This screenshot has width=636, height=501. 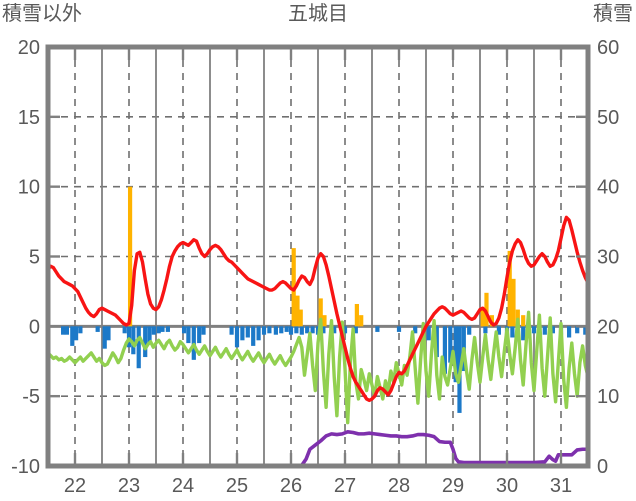 I want to click on line-series-snow_depth, so click(x=318, y=448).